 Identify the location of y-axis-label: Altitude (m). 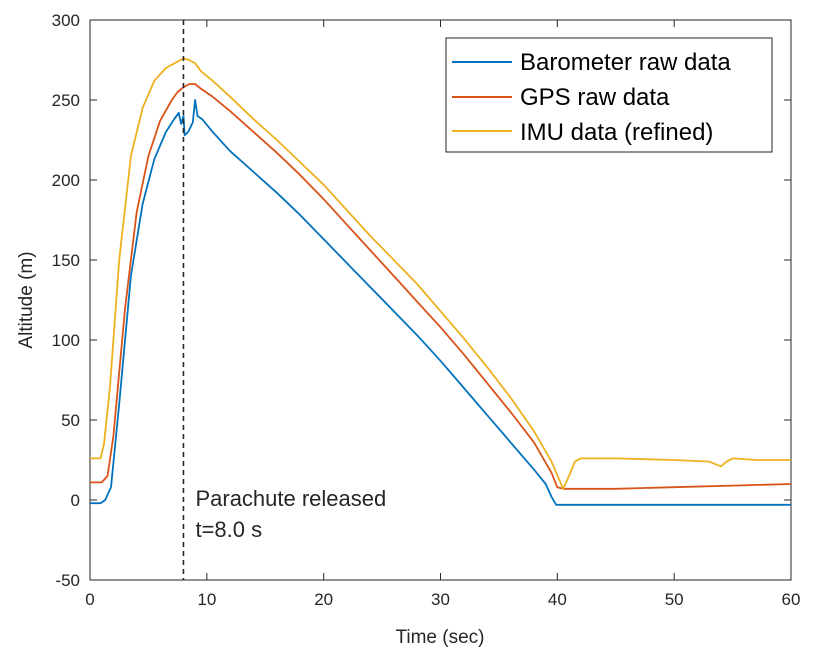
(26, 299).